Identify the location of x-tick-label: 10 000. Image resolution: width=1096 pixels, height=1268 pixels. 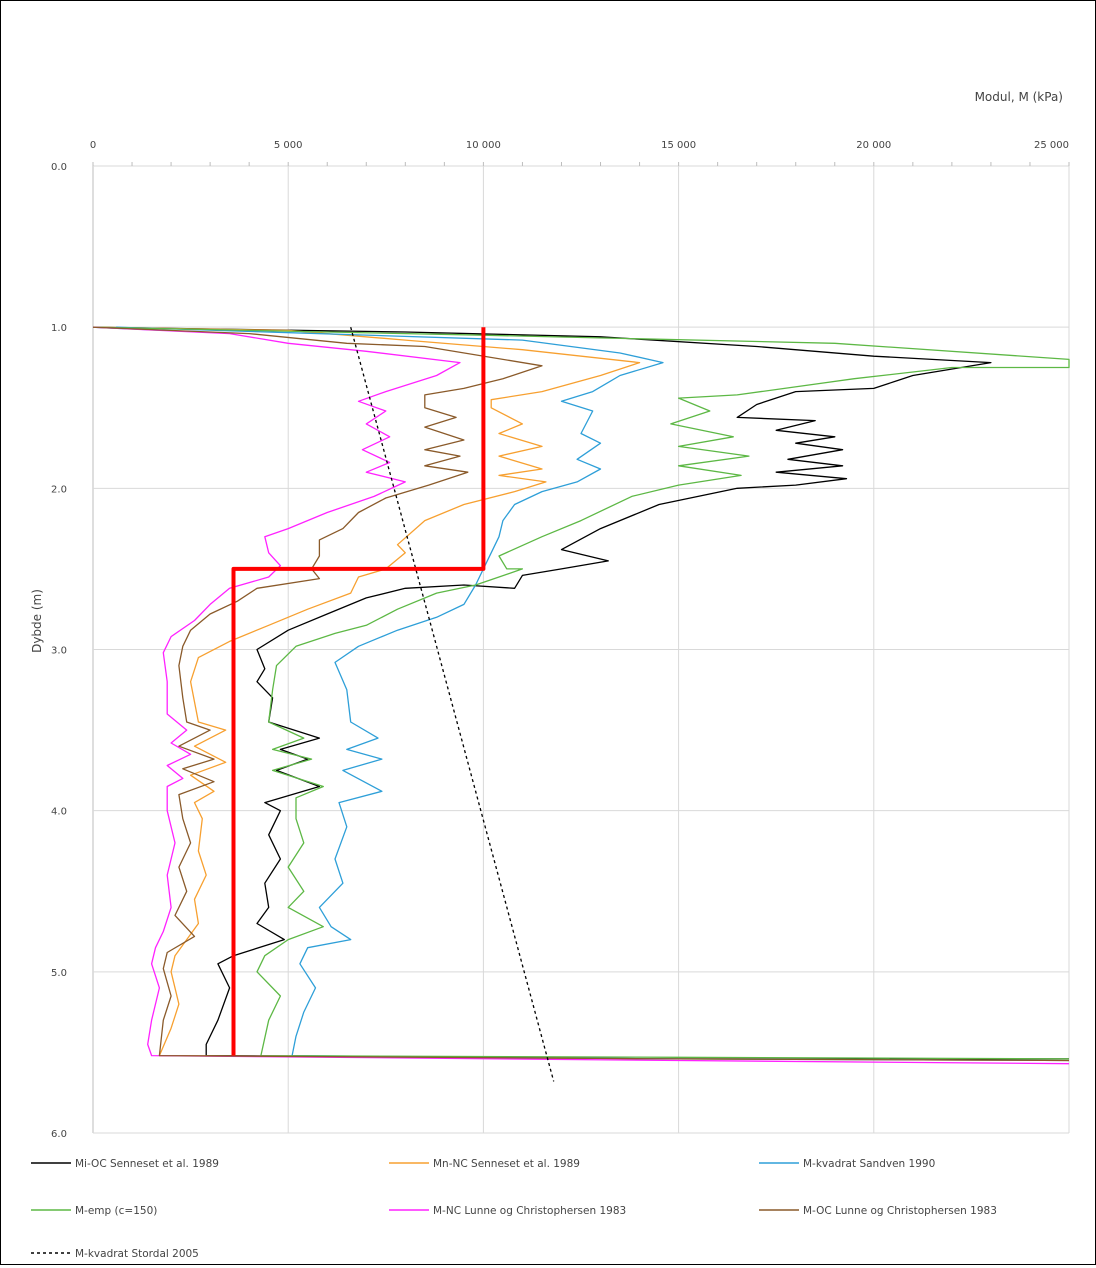
(483, 145).